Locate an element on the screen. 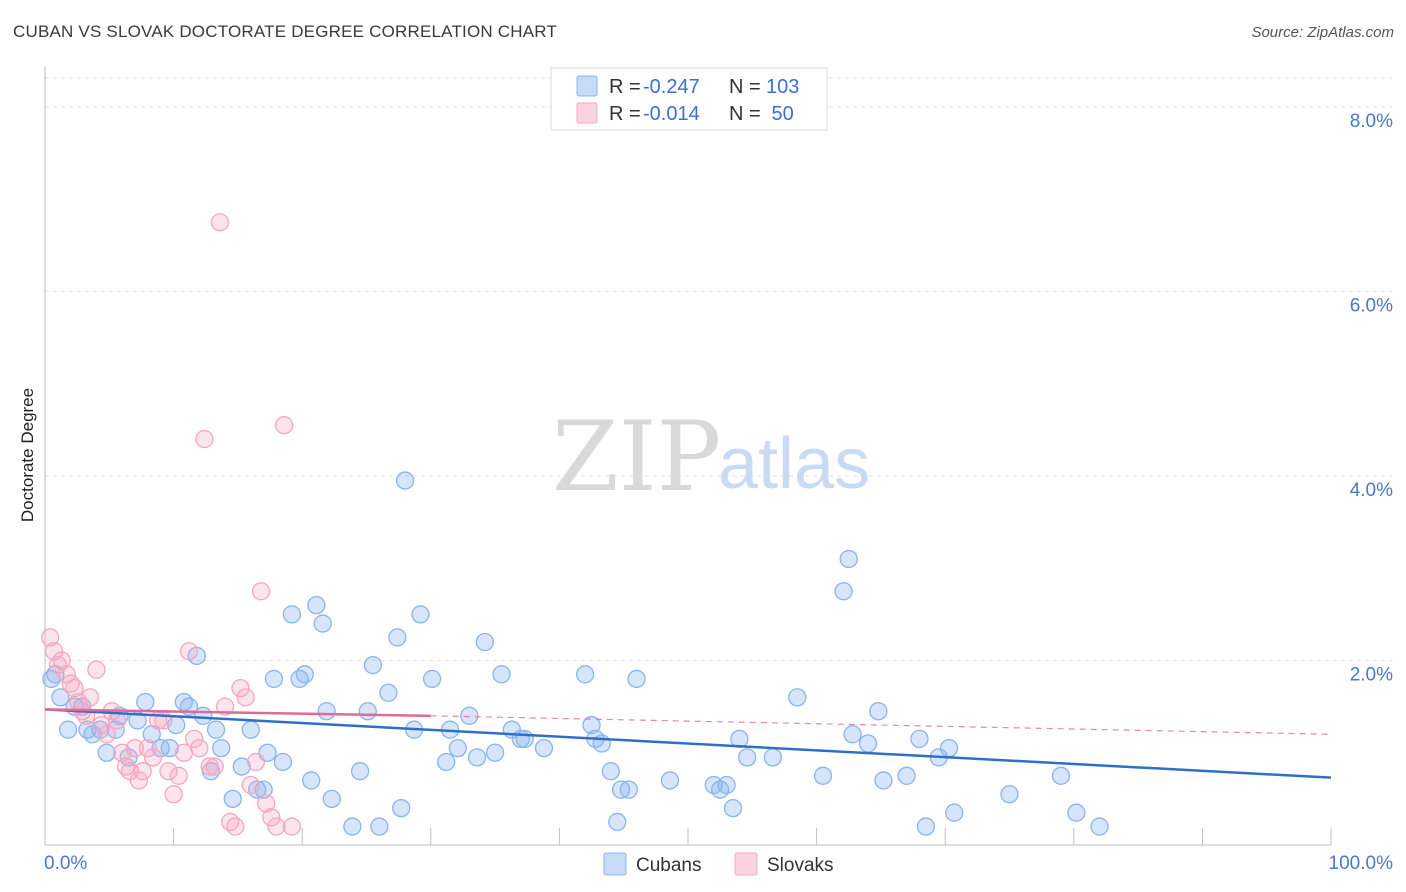 The height and width of the screenshot is (892, 1406). source-label: Source: ZipAtlas.com is located at coordinates (1322, 32).